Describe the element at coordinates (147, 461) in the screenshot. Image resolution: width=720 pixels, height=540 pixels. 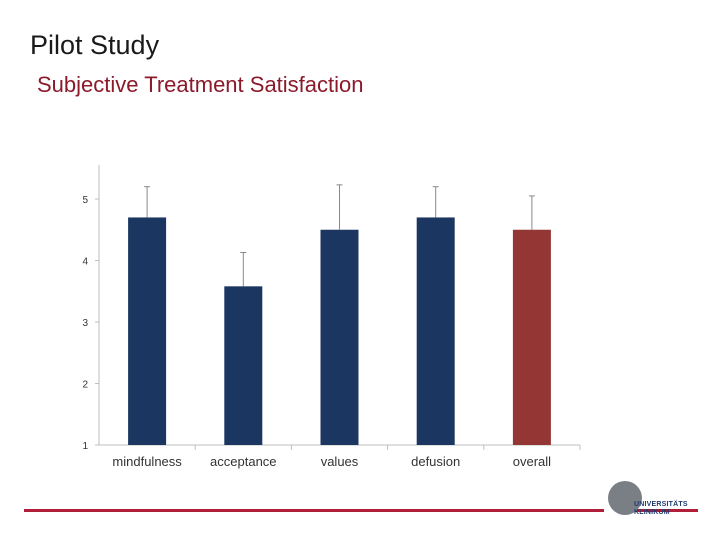
I see `x-tick-label-mindfulness: mindfulness` at that location.